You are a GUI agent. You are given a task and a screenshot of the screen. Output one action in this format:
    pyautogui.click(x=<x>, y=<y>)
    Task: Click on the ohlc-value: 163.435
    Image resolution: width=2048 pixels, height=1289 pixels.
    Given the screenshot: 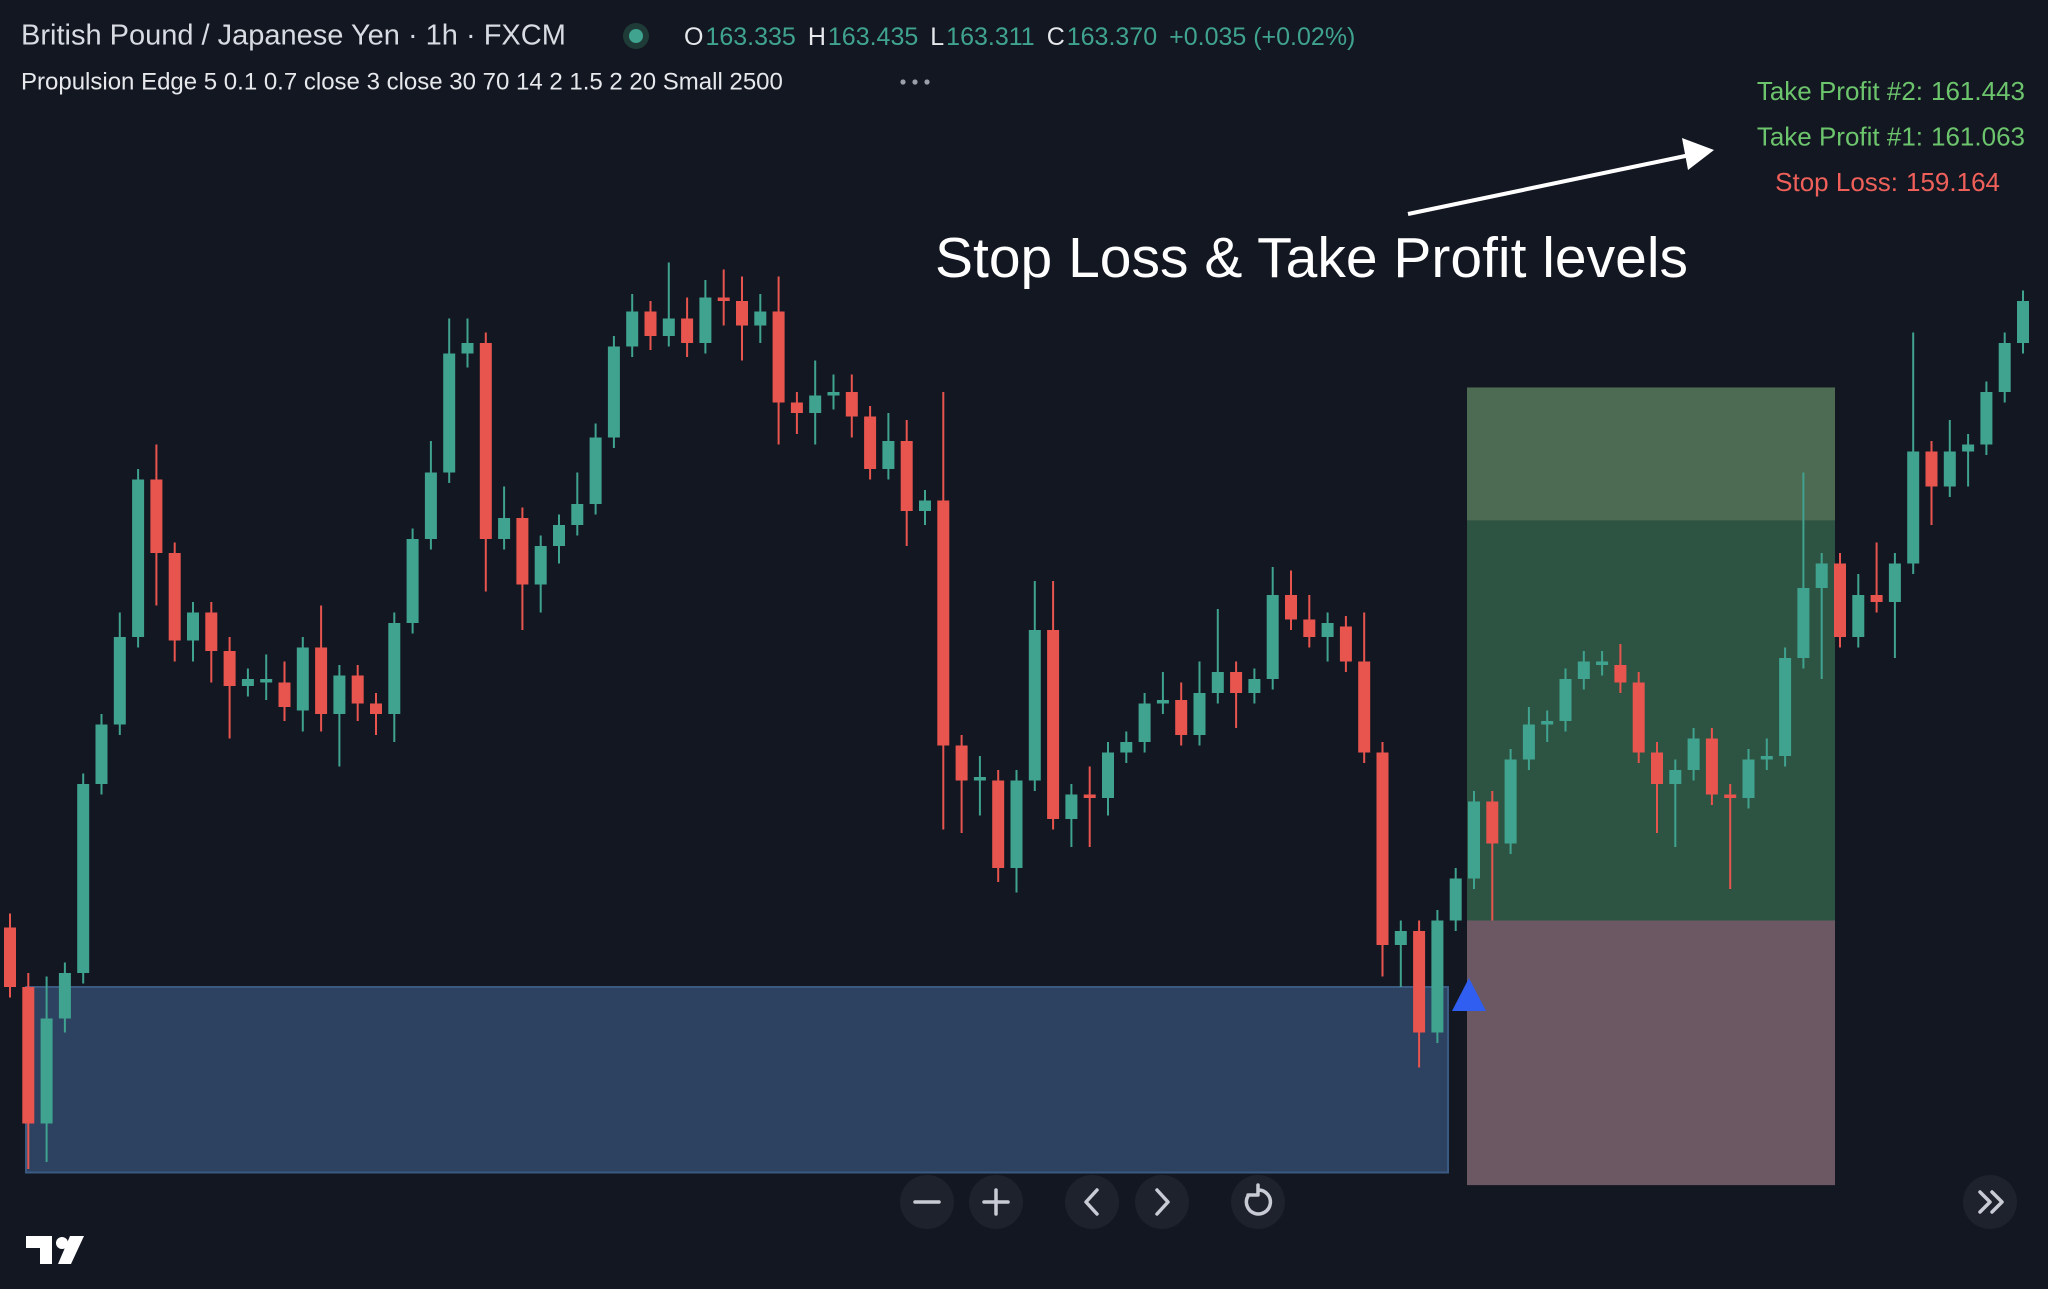 What is the action you would take?
    pyautogui.click(x=873, y=37)
    